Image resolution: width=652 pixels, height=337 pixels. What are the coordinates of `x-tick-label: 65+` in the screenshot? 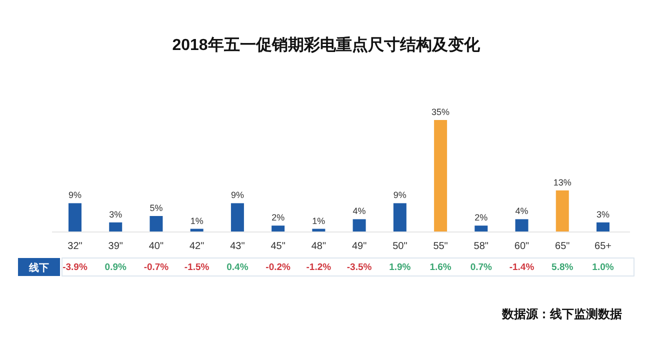 It's located at (603, 246).